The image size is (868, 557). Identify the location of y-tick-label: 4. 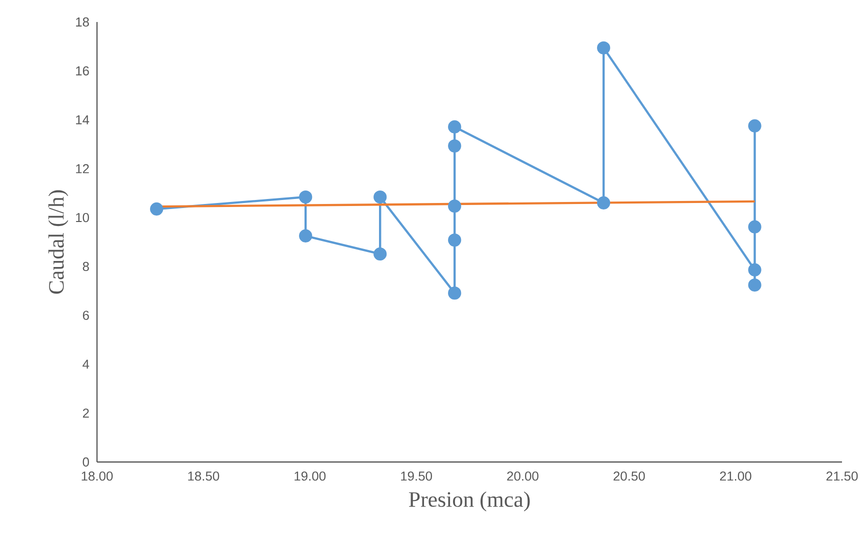
(86, 364).